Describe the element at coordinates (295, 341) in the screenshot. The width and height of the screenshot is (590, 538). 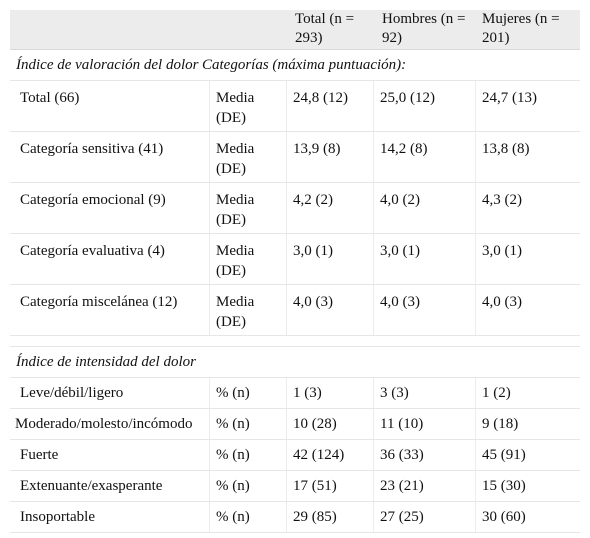
I see `section-spacer` at that location.